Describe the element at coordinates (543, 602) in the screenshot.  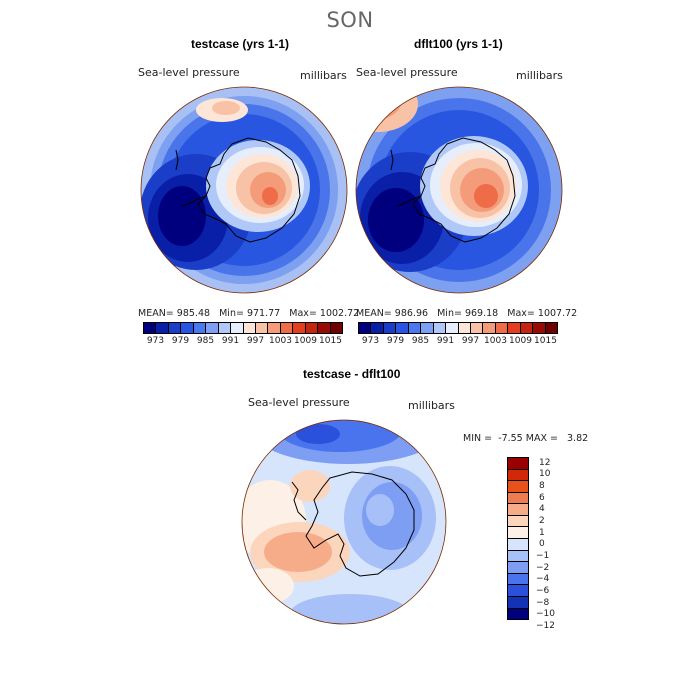
I see `diff-colorbar-tick-label: −8` at that location.